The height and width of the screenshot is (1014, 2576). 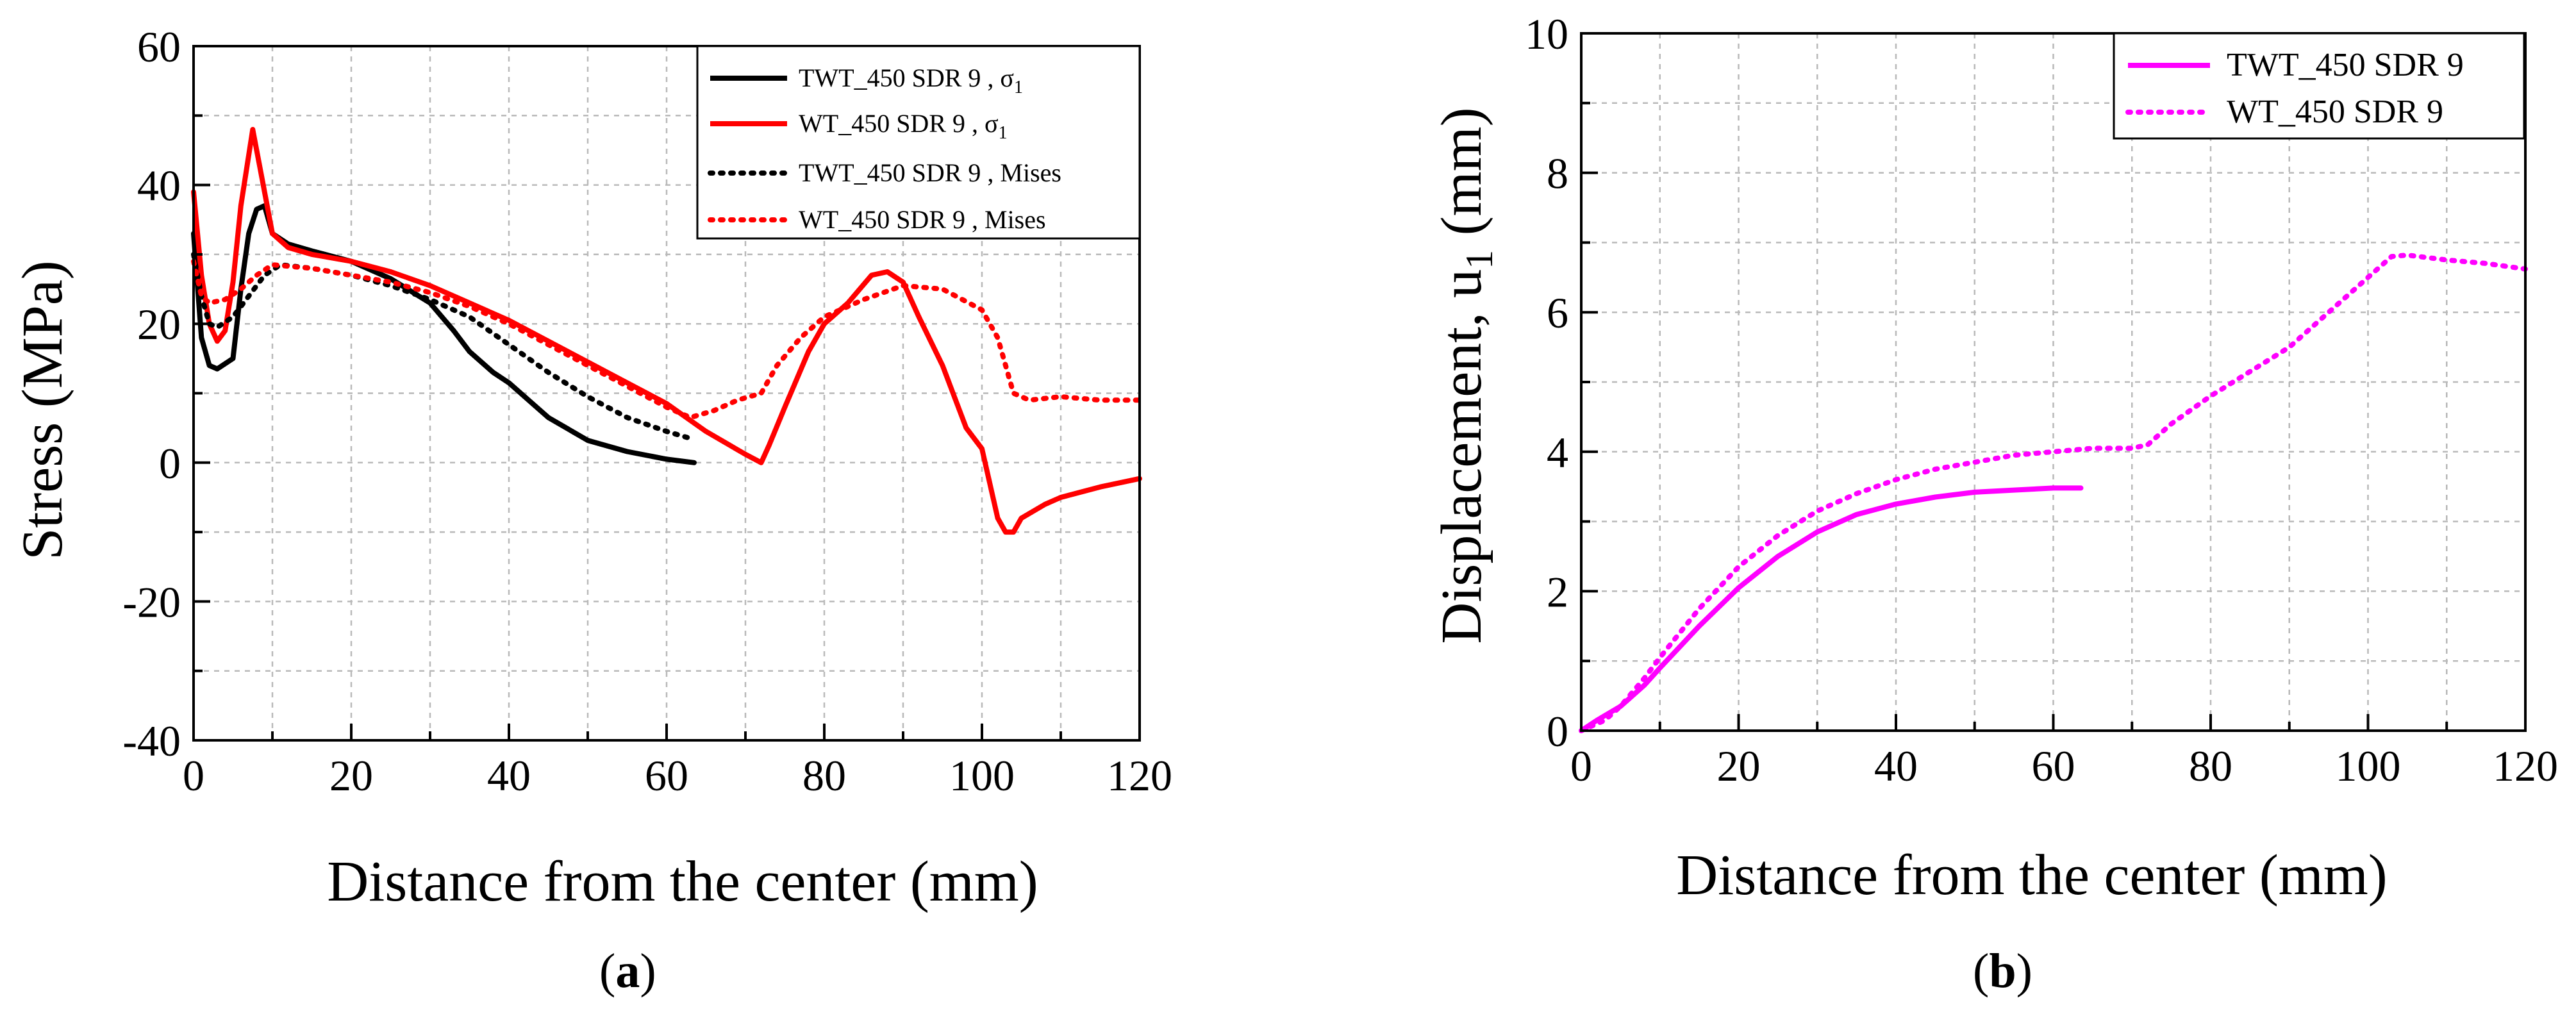 I want to click on legend-label-twt-sigma1: TWT_450 SDR 9 , σ1, so click(x=911, y=80).